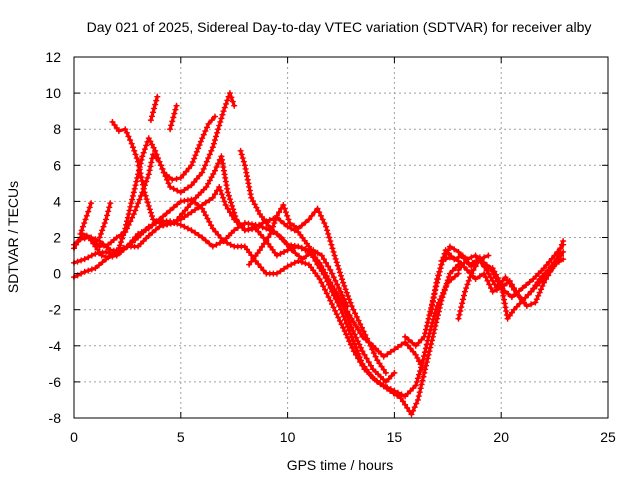 This screenshot has width=640, height=480. Describe the element at coordinates (608, 437) in the screenshot. I see `x-tick-label: 25` at that location.